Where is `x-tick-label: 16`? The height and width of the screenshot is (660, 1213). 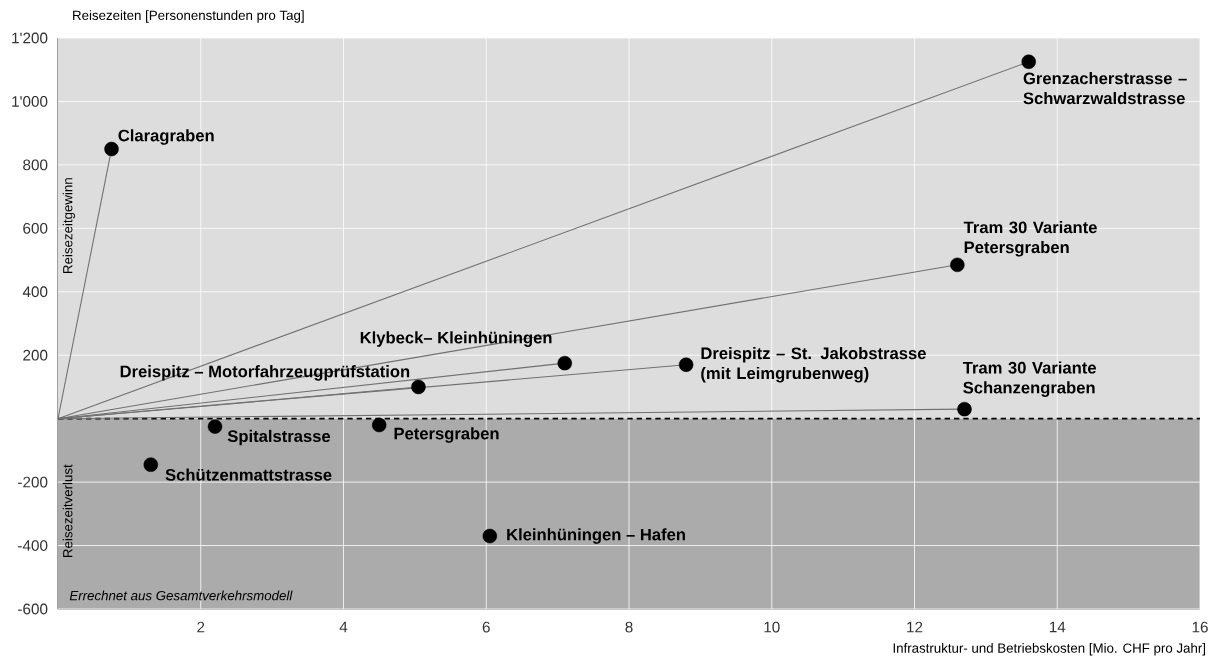 x-tick-label: 16 is located at coordinates (1200, 627).